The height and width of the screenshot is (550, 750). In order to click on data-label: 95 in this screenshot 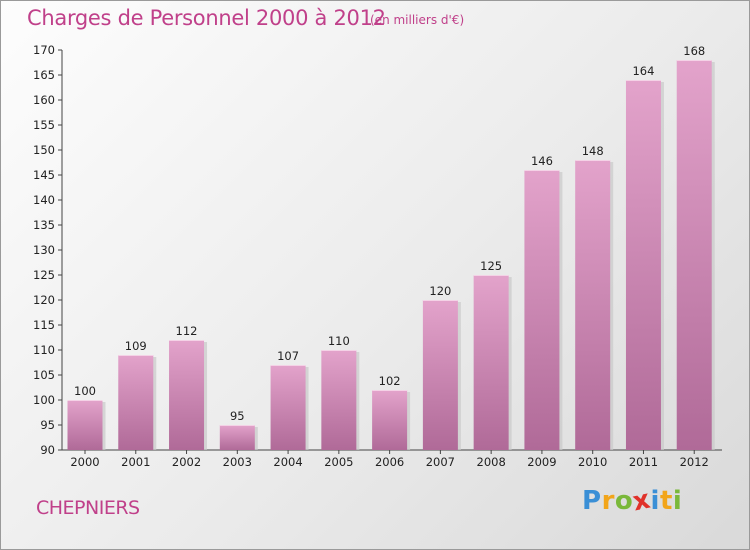, I will do `click(237, 416)`.